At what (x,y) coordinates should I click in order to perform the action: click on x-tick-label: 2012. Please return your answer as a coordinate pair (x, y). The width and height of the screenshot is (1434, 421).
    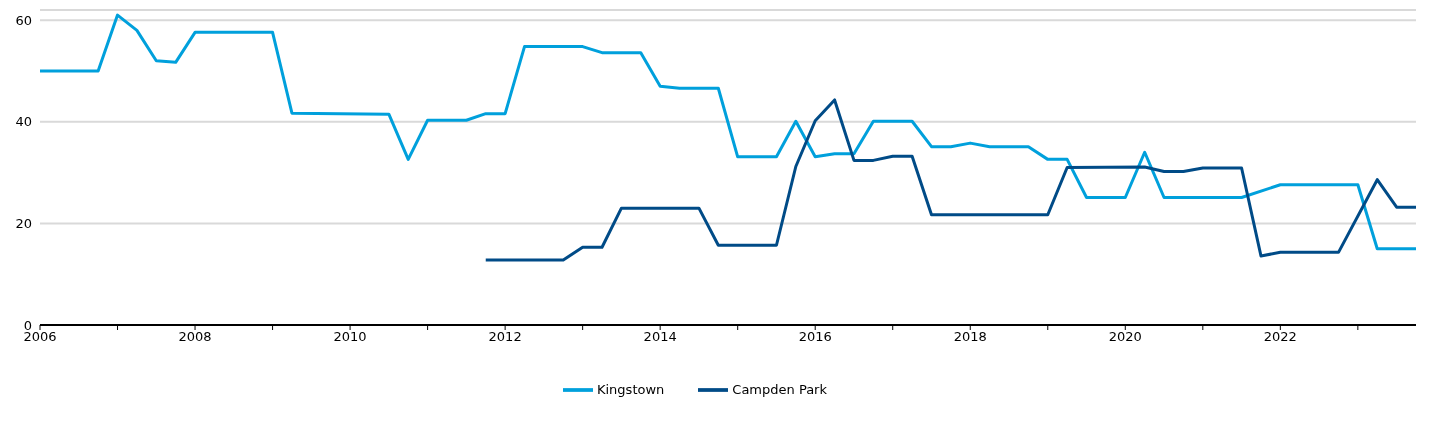
    Looking at the image, I should click on (505, 337).